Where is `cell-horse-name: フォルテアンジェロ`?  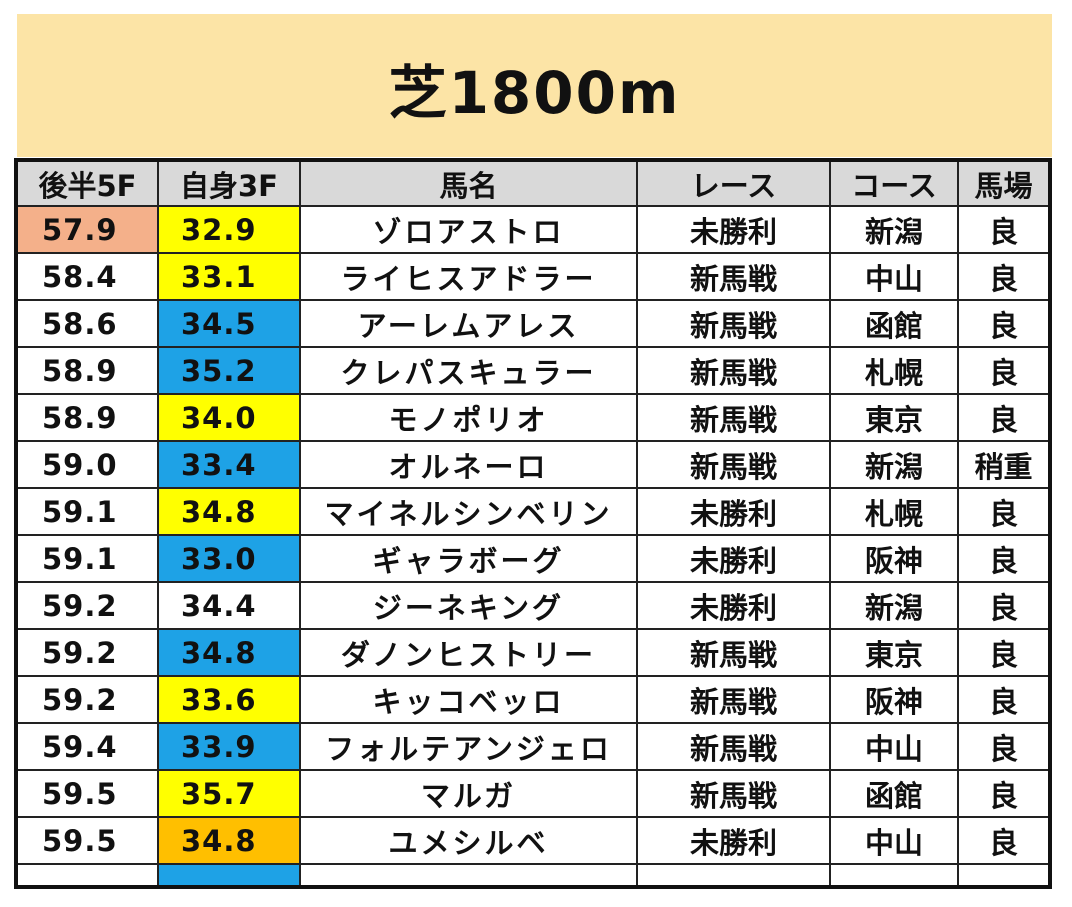 cell-horse-name: フォルテアンジェロ is located at coordinates (468, 746).